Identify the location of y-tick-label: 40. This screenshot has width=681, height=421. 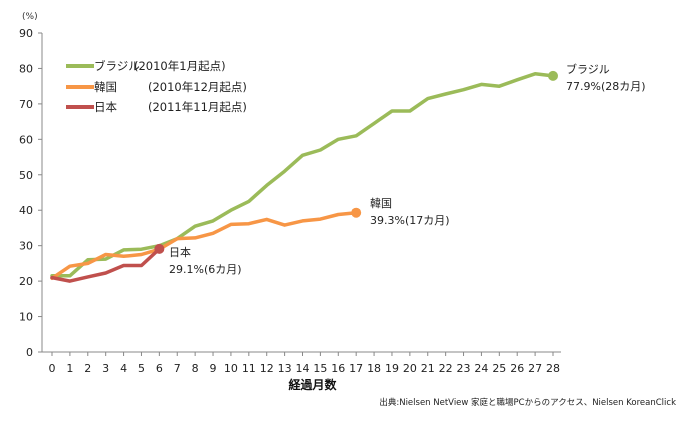
(26, 210).